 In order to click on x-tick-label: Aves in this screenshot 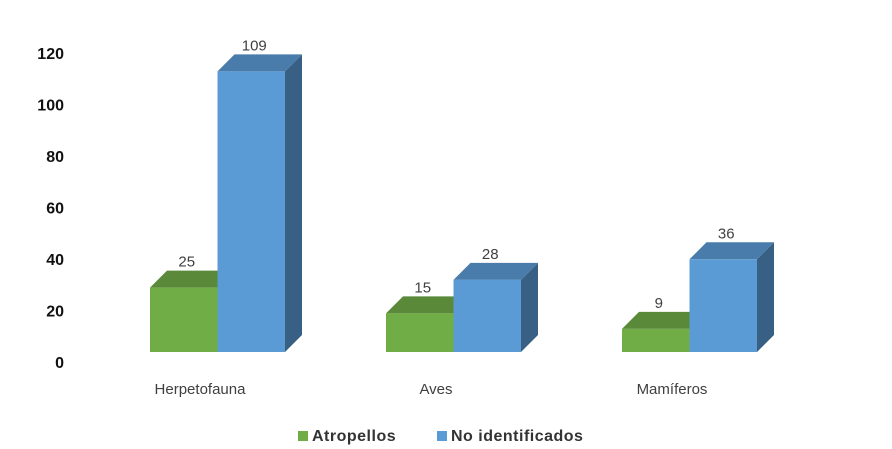, I will do `click(435, 389)`.